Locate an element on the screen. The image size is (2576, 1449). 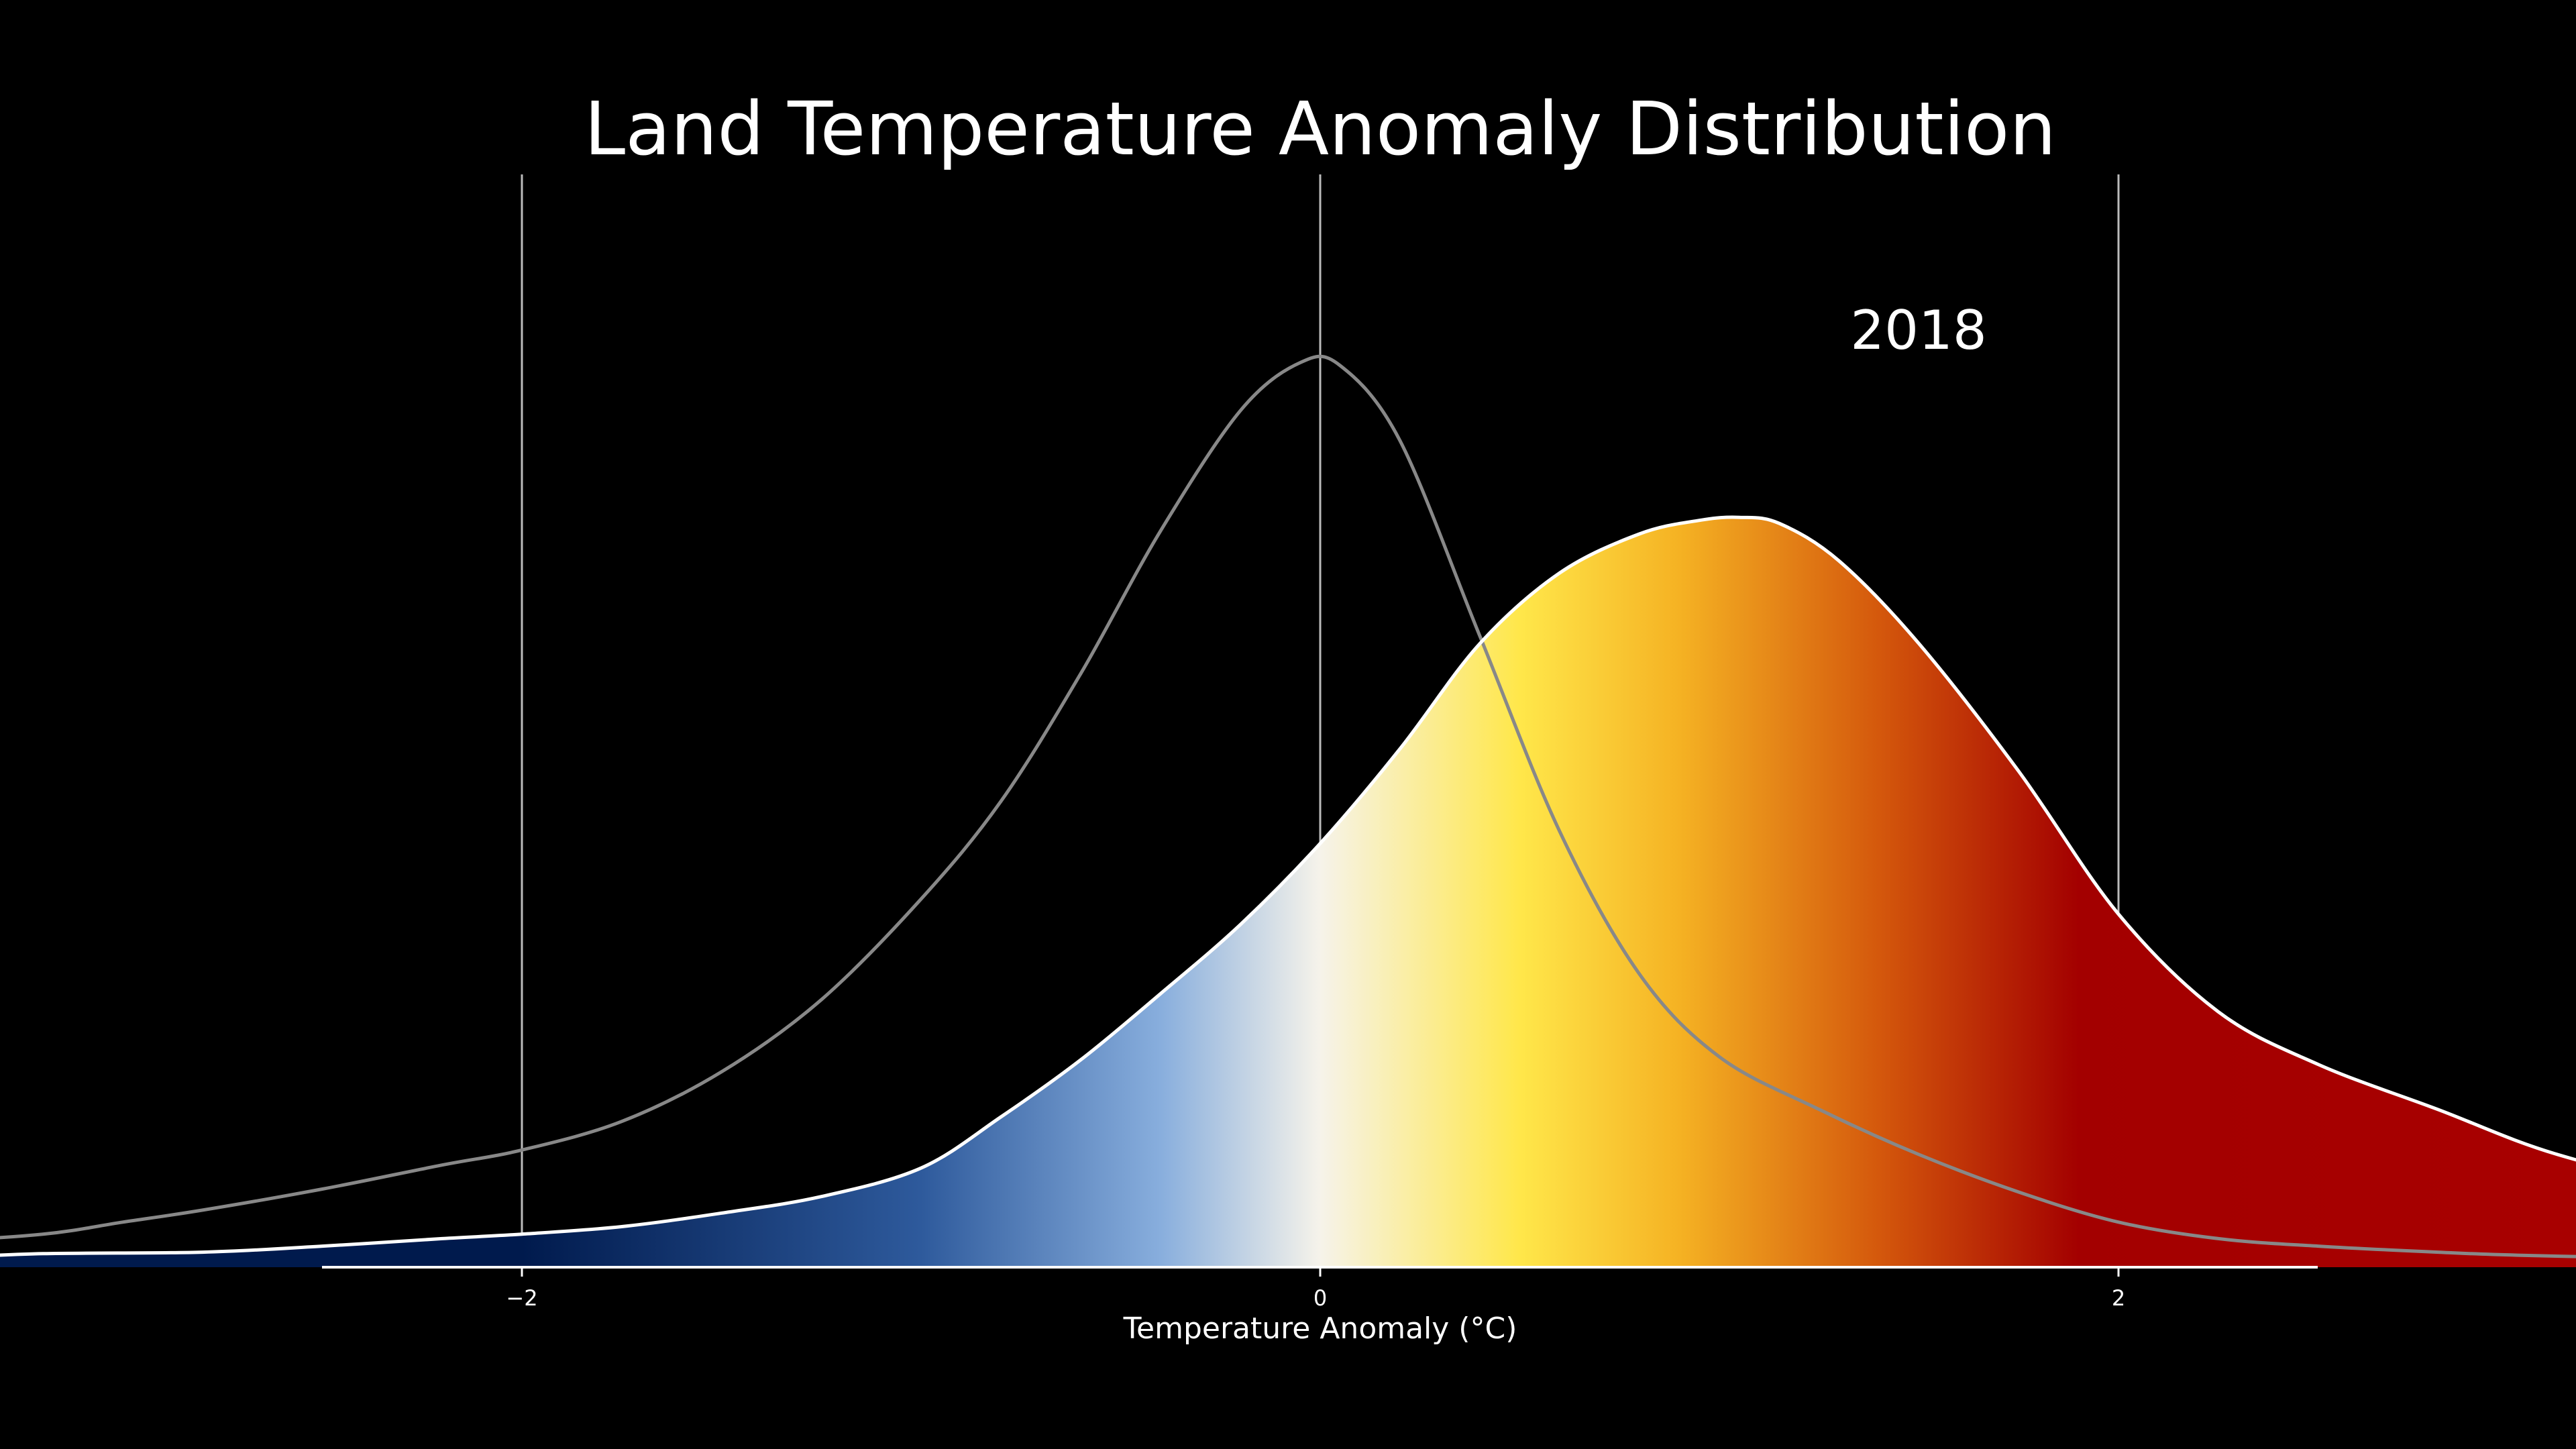
x-axis-ticks: −4−2024 is located at coordinates (1315, 1289).